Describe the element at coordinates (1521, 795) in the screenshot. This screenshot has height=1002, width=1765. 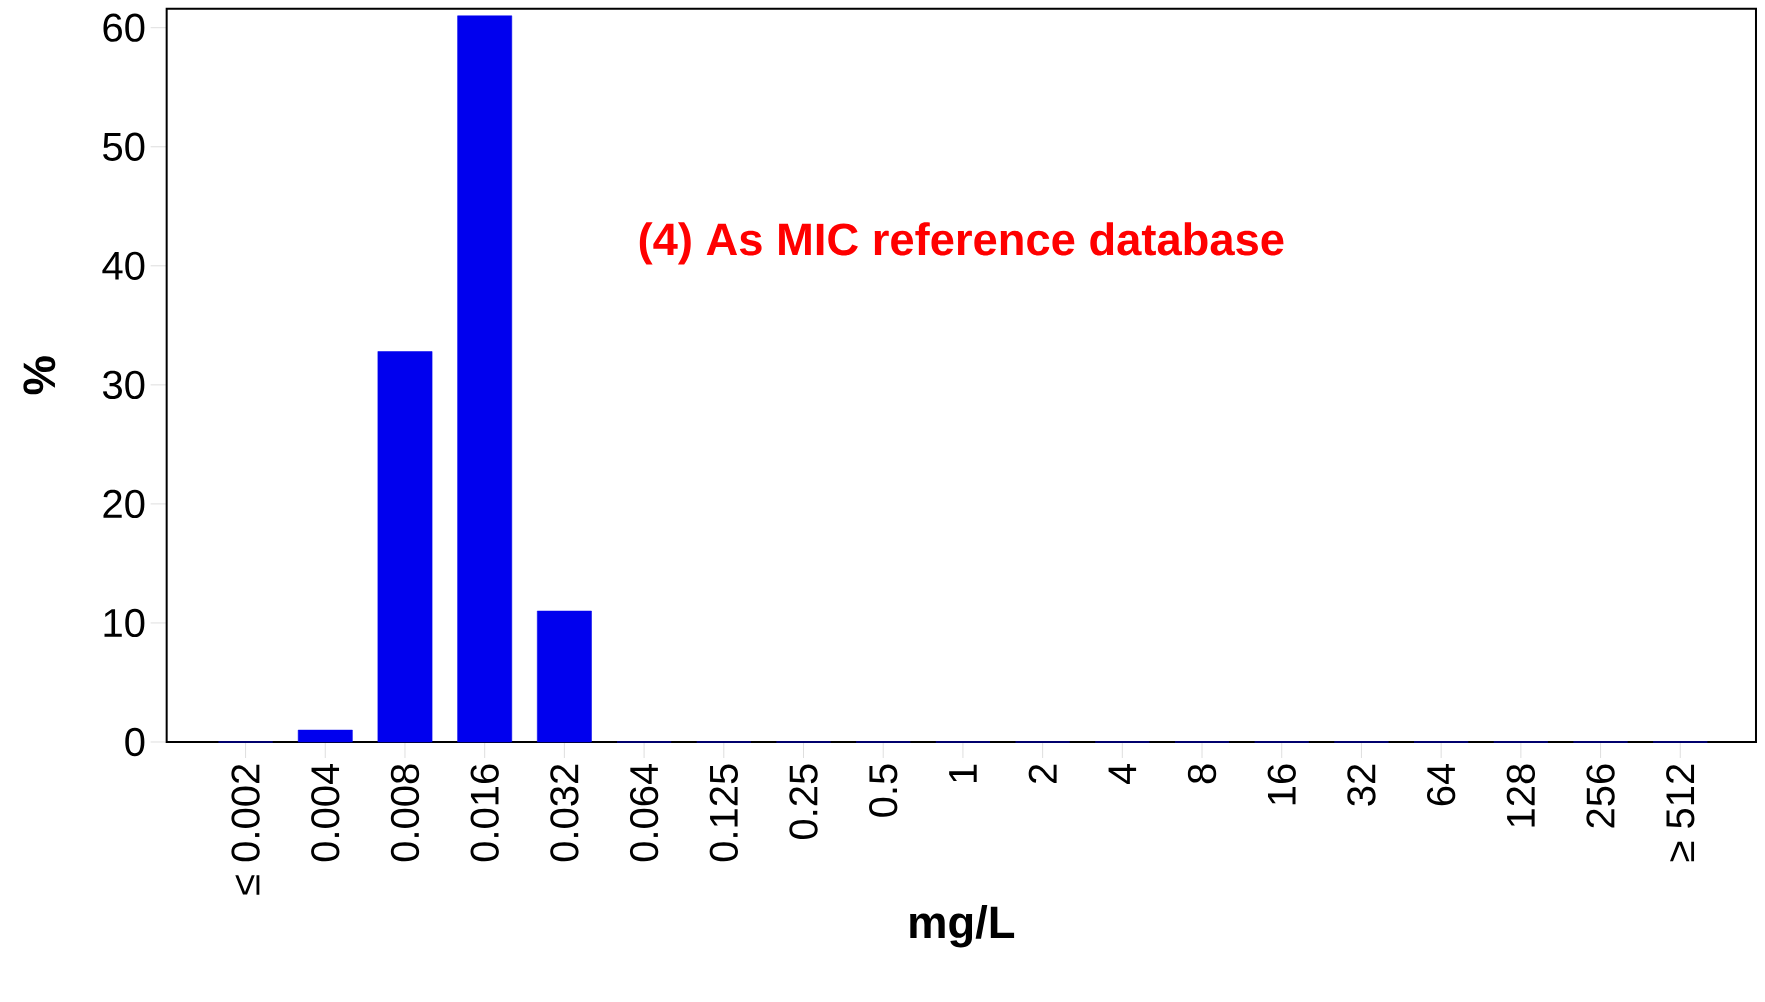
I see `x-tick-label: 128` at that location.